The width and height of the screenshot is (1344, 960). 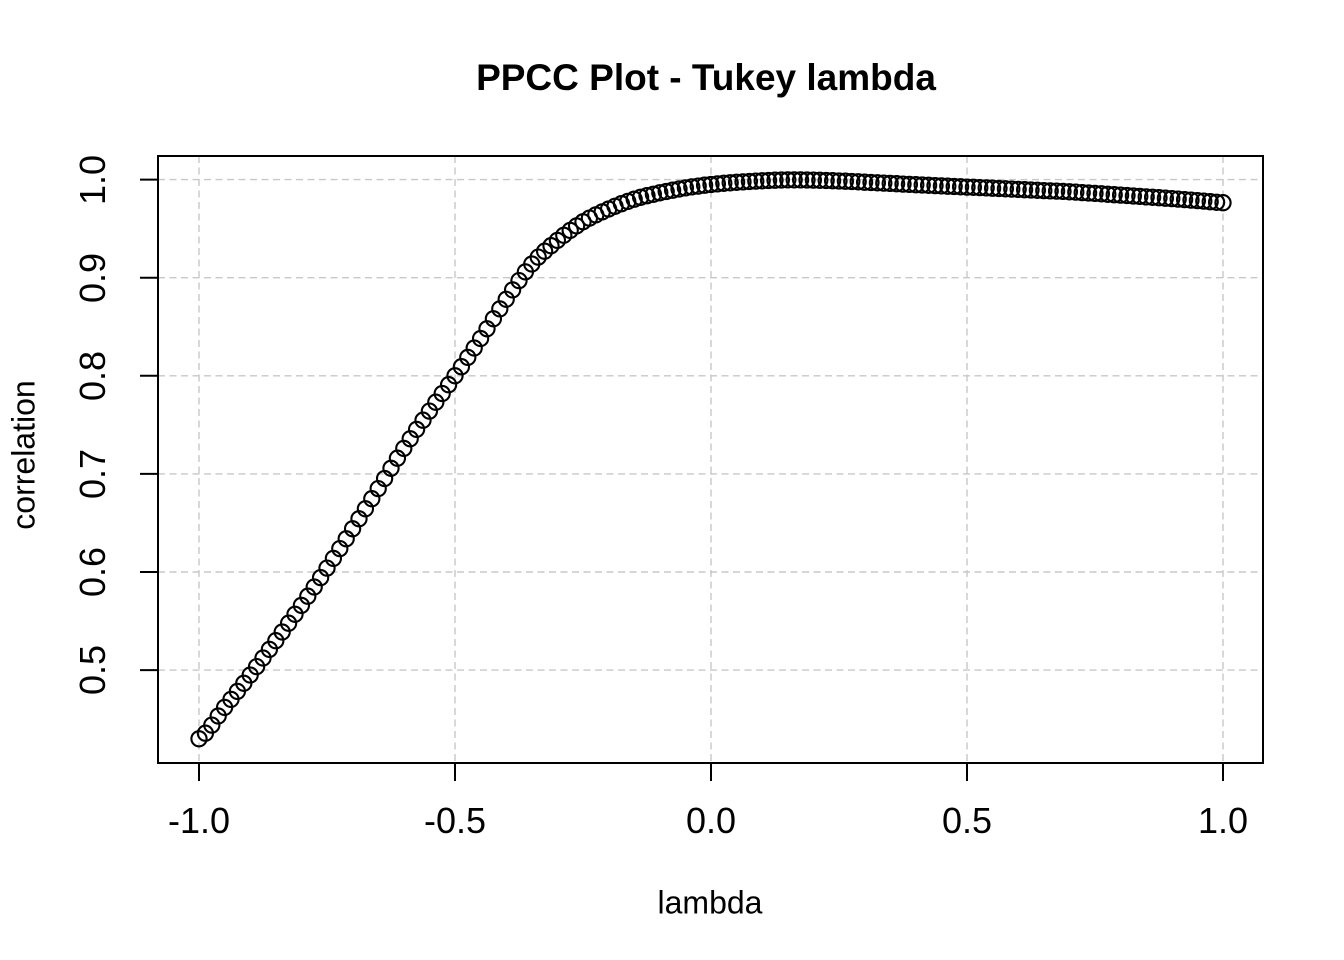 I want to click on chart-title: PPCC Plot - Tukey lambda, so click(x=706, y=77).